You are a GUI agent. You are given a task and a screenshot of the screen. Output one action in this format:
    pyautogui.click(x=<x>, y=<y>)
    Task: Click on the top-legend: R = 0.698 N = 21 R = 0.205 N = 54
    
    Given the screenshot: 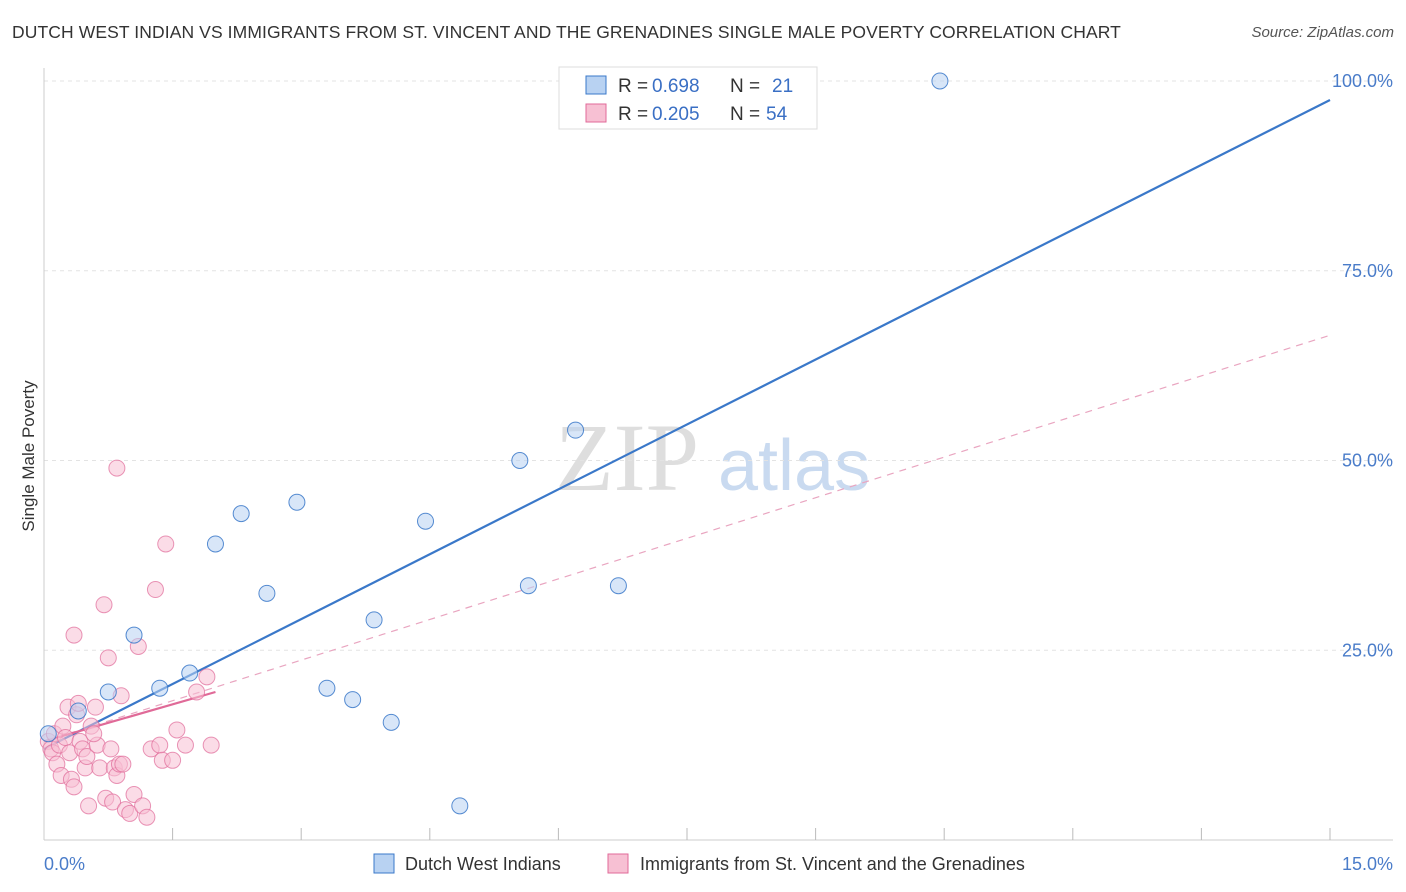 What is the action you would take?
    pyautogui.click(x=688, y=98)
    